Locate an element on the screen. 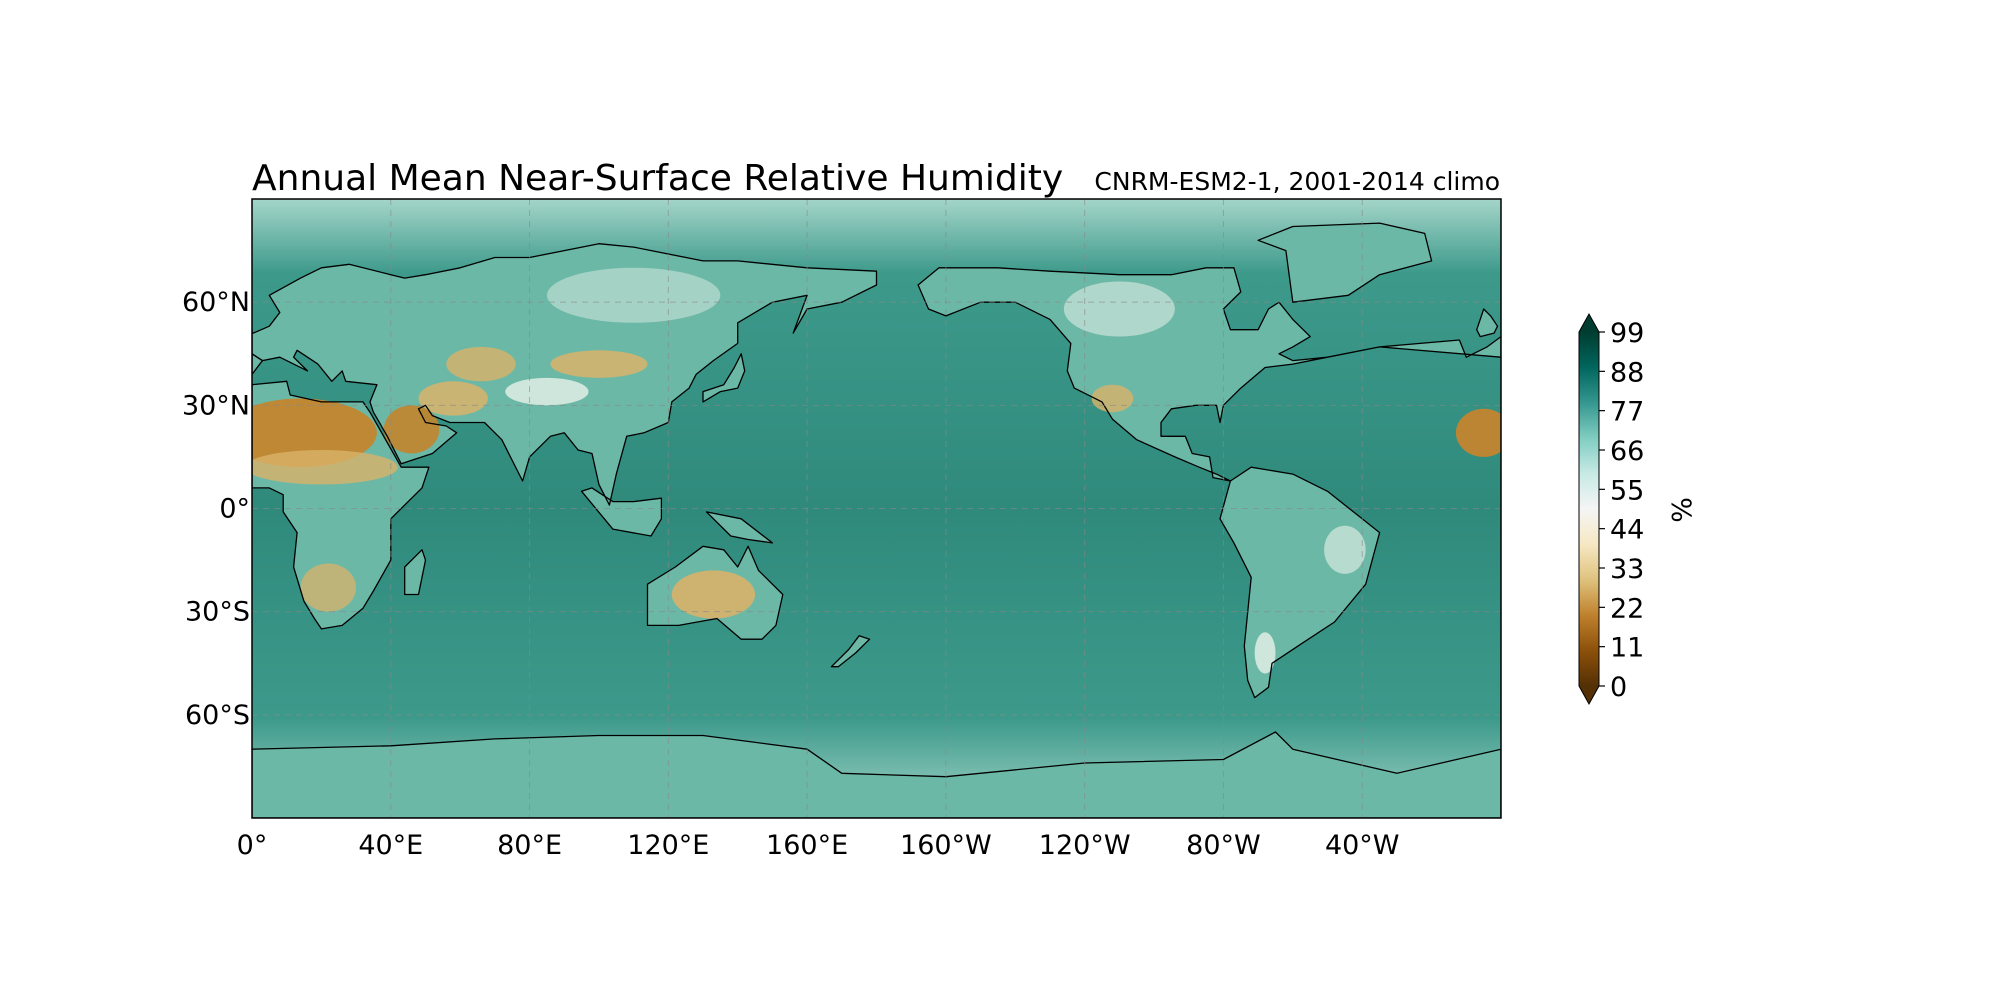  land-new-zealand-coast is located at coordinates (850, 651).